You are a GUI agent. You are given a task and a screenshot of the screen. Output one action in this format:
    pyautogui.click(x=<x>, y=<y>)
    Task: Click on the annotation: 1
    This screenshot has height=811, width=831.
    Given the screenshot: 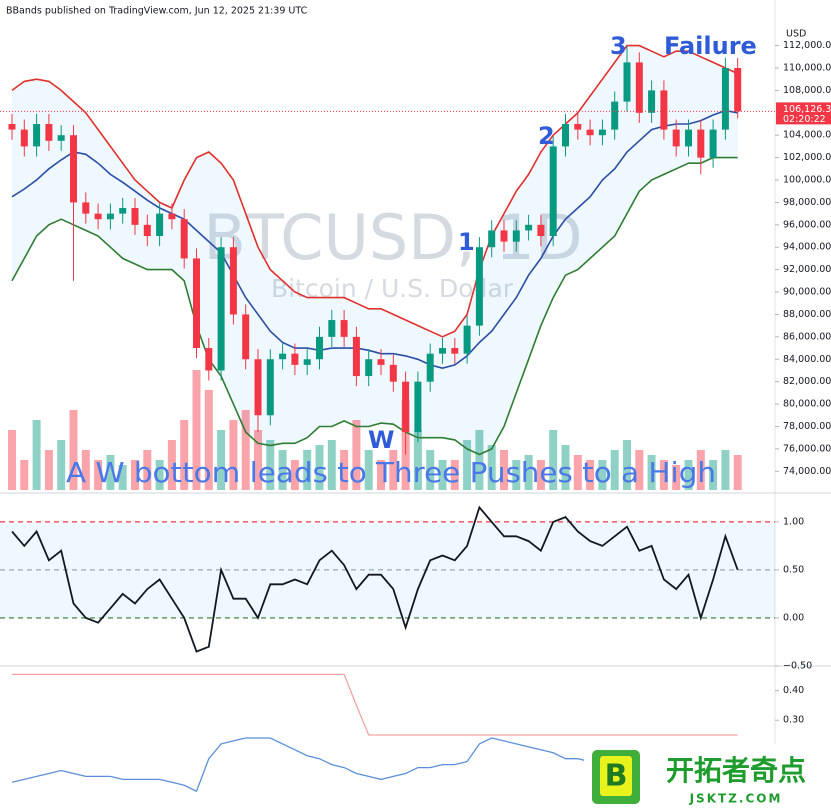 What is the action you would take?
    pyautogui.click(x=466, y=242)
    